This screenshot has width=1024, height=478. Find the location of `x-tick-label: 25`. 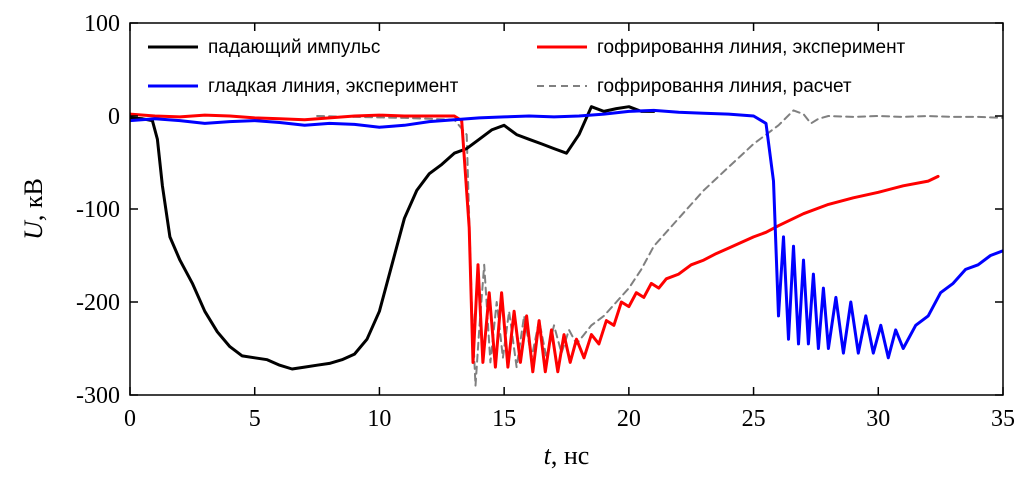

x-tick-label: 25 is located at coordinates (754, 419).